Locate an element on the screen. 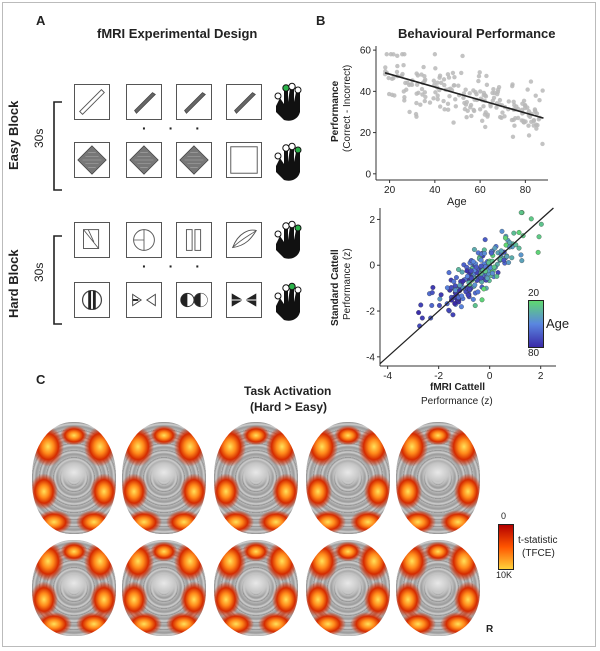 This screenshot has width=600, height=651. orientation-label: R is located at coordinates (490, 629).